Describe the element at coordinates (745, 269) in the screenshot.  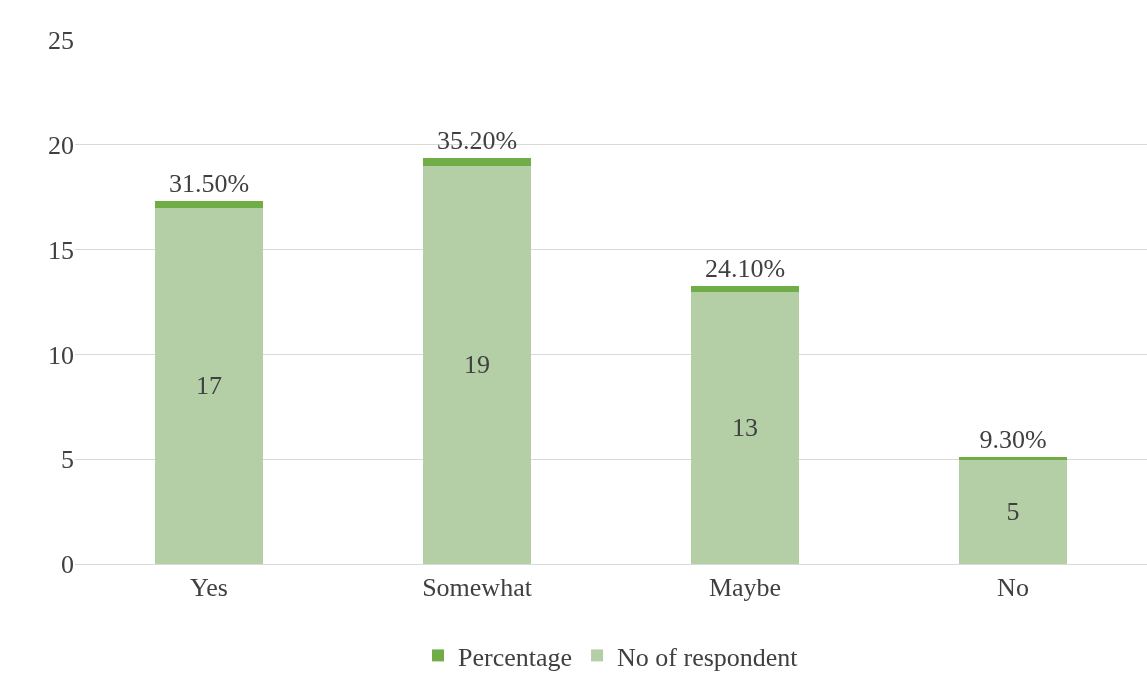
I see `data-label: 24.10%` at that location.